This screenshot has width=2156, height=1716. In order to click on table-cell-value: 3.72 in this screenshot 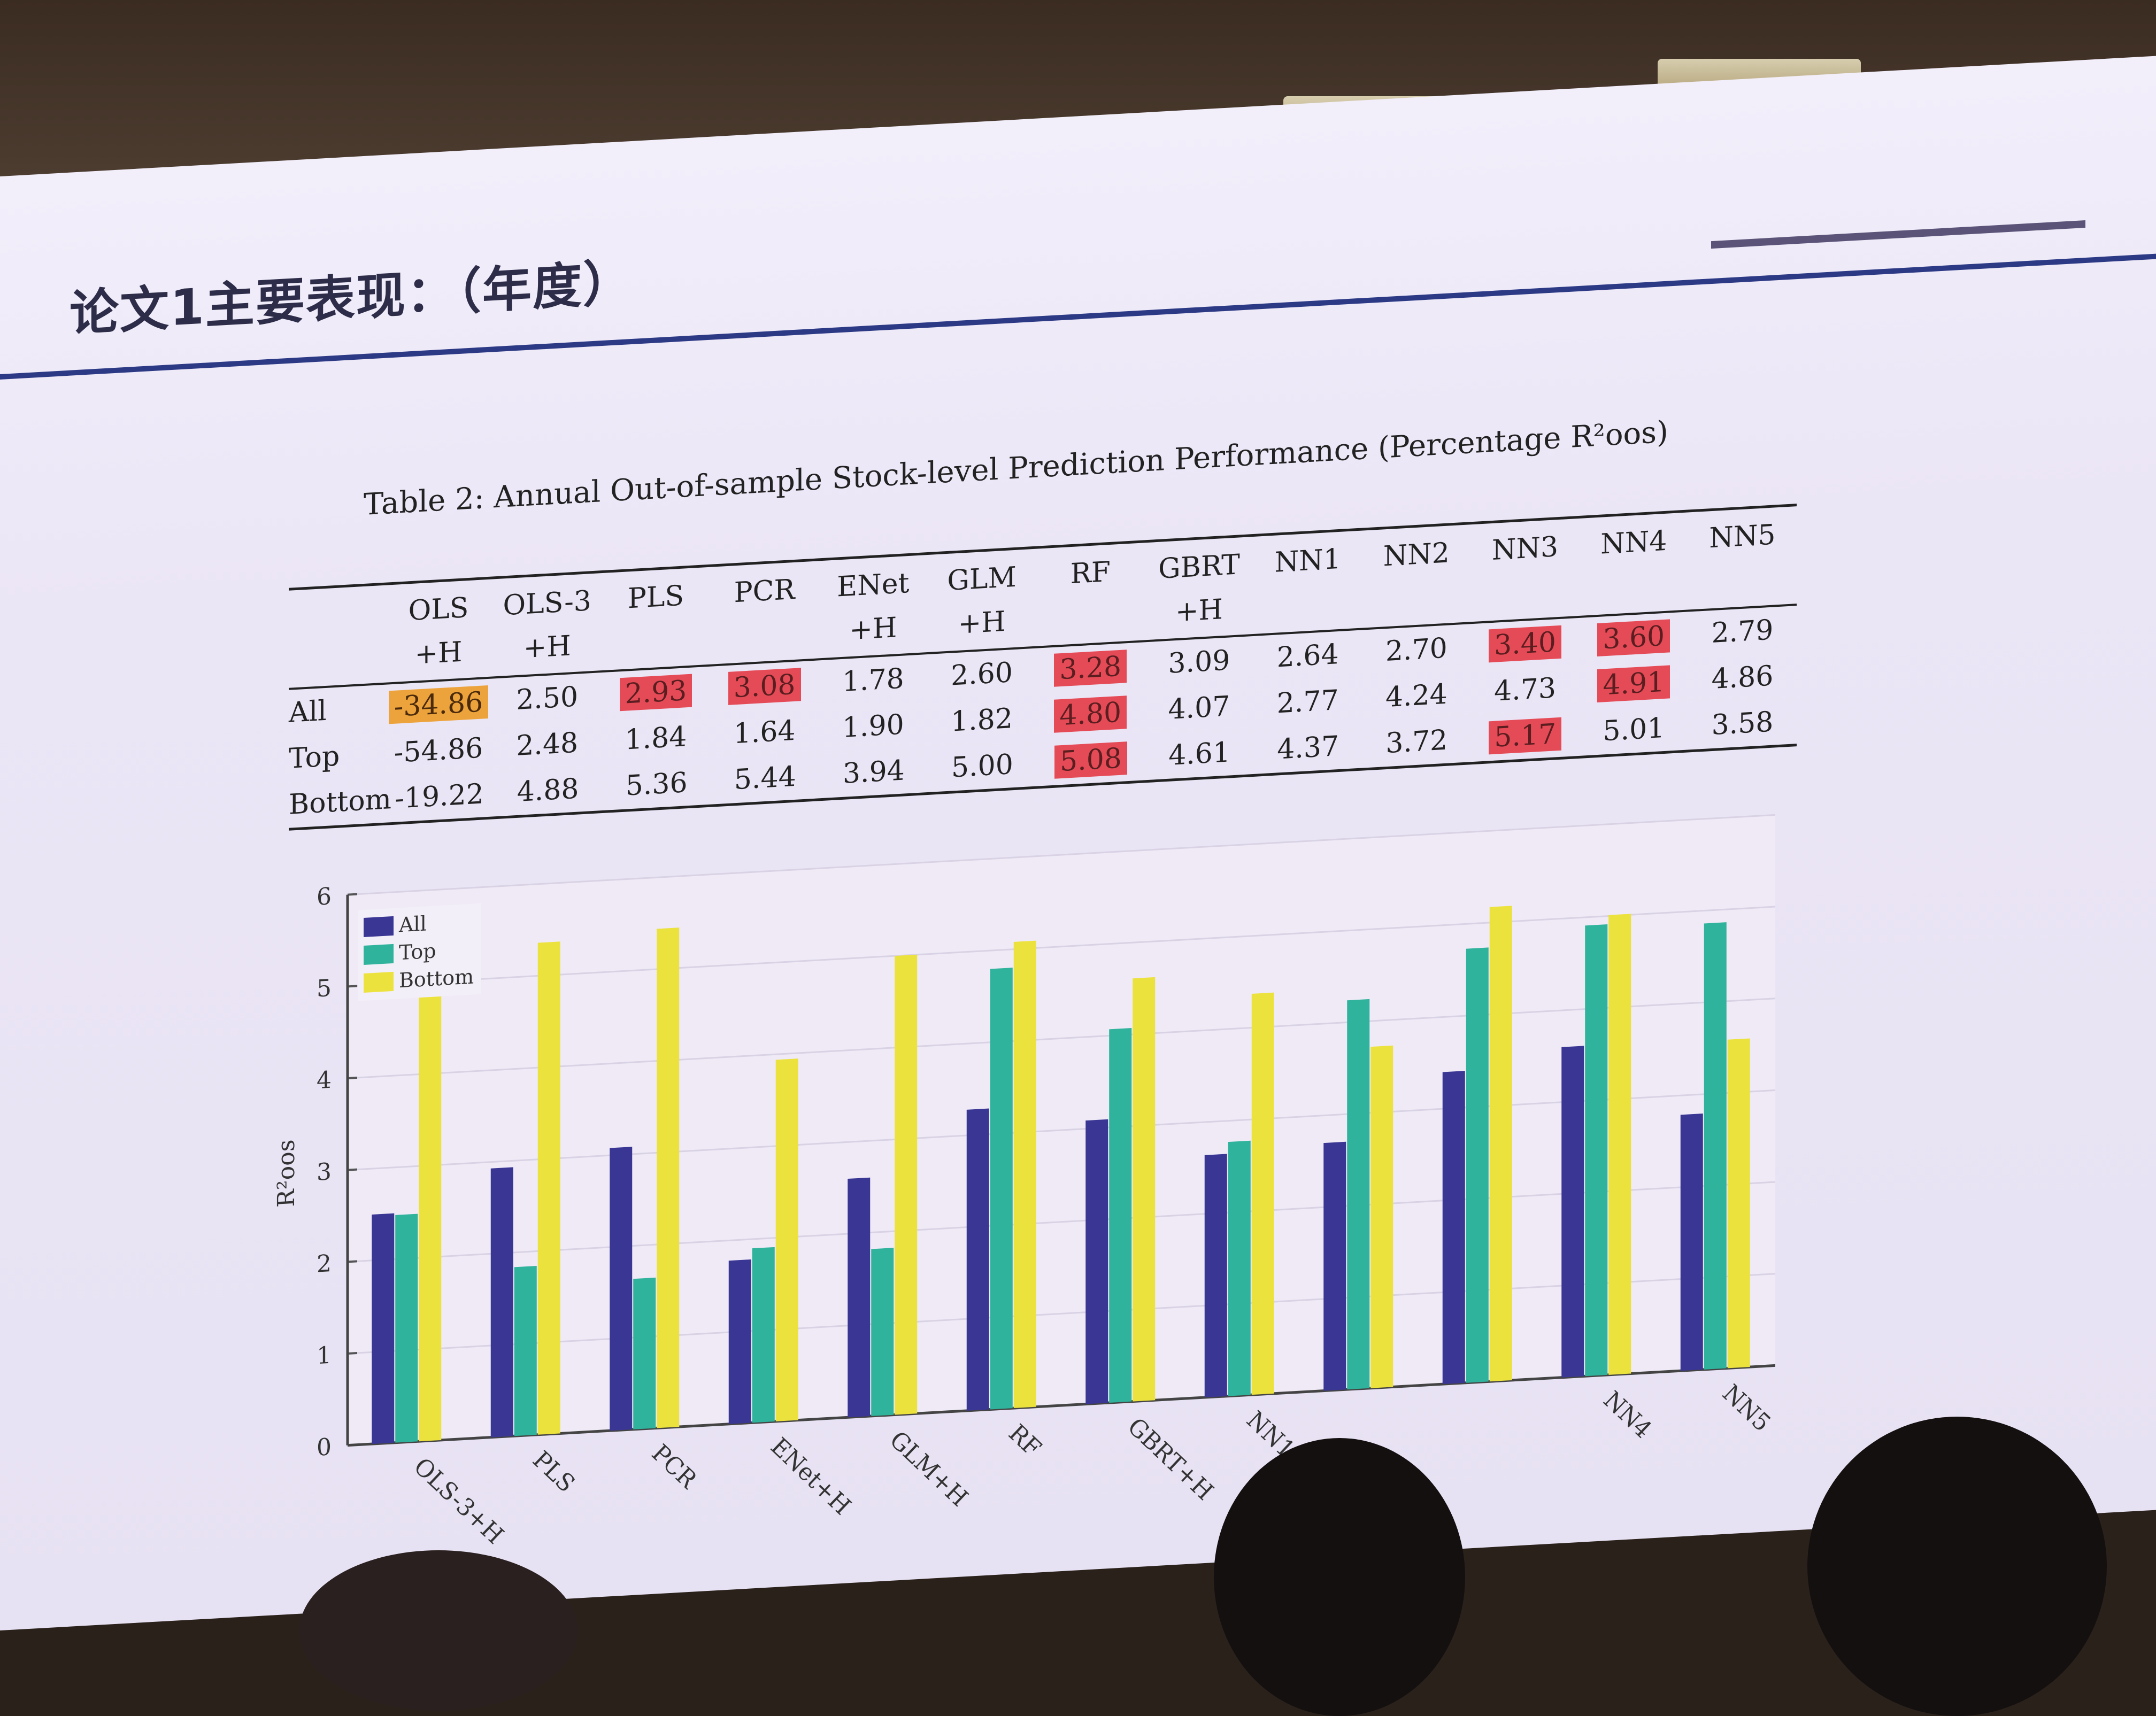, I will do `click(1416, 742)`.